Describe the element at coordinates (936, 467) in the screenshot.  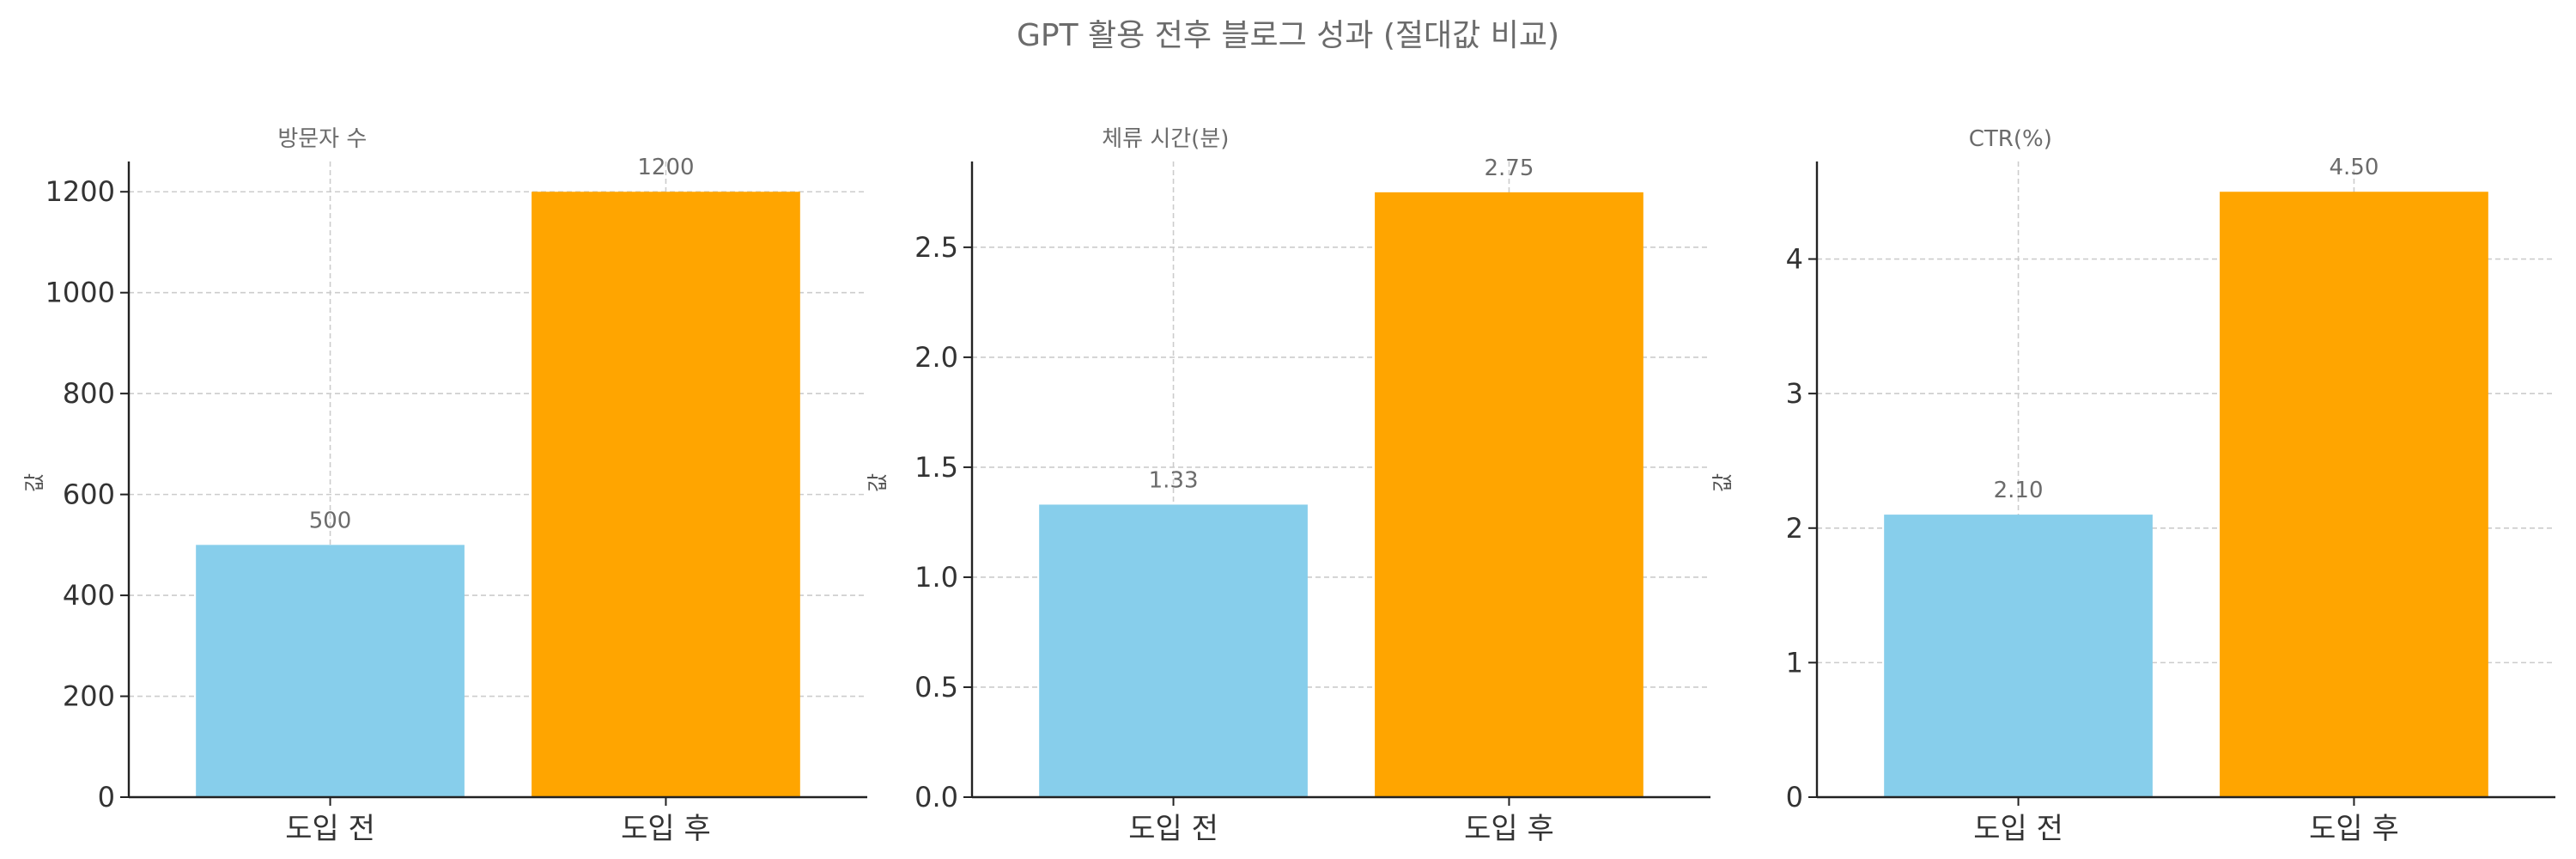
I see `y-tick-label: 1.5` at that location.